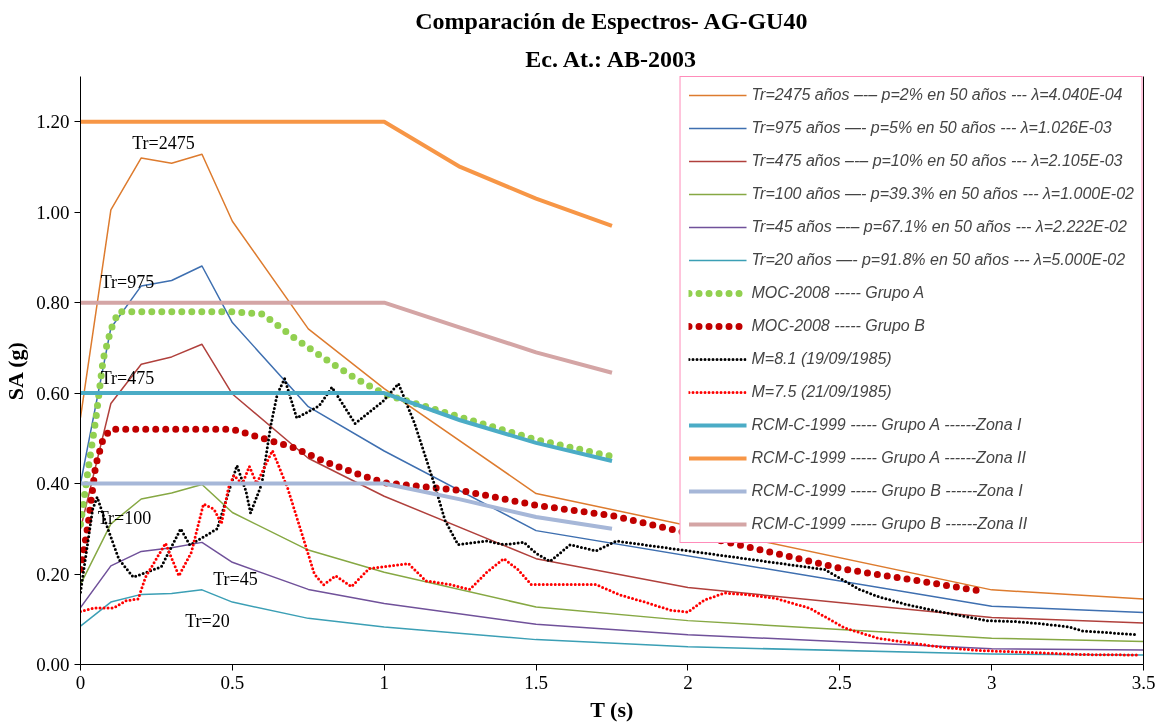 This screenshot has height=724, width=1163. Describe the element at coordinates (611, 20) in the screenshot. I see `chart-title: Comparación de Espectros- AG-GU40` at that location.